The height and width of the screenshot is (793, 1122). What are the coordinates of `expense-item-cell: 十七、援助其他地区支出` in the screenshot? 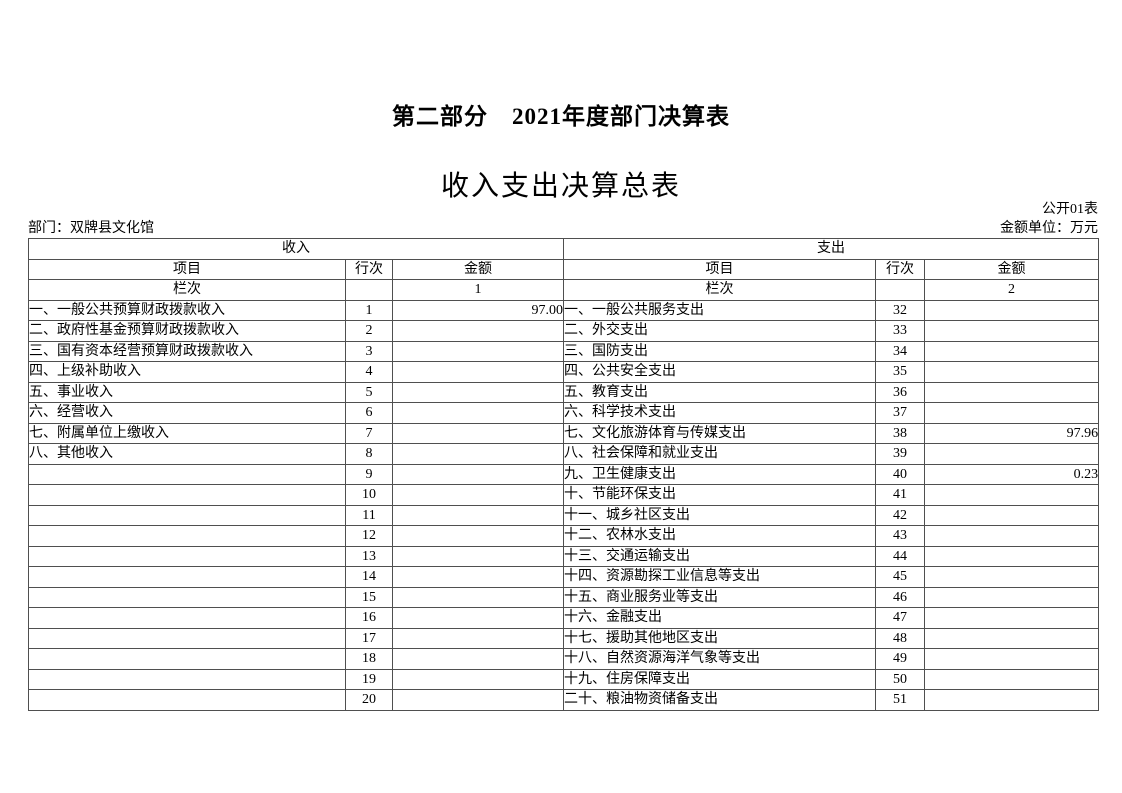 It's located at (720, 638).